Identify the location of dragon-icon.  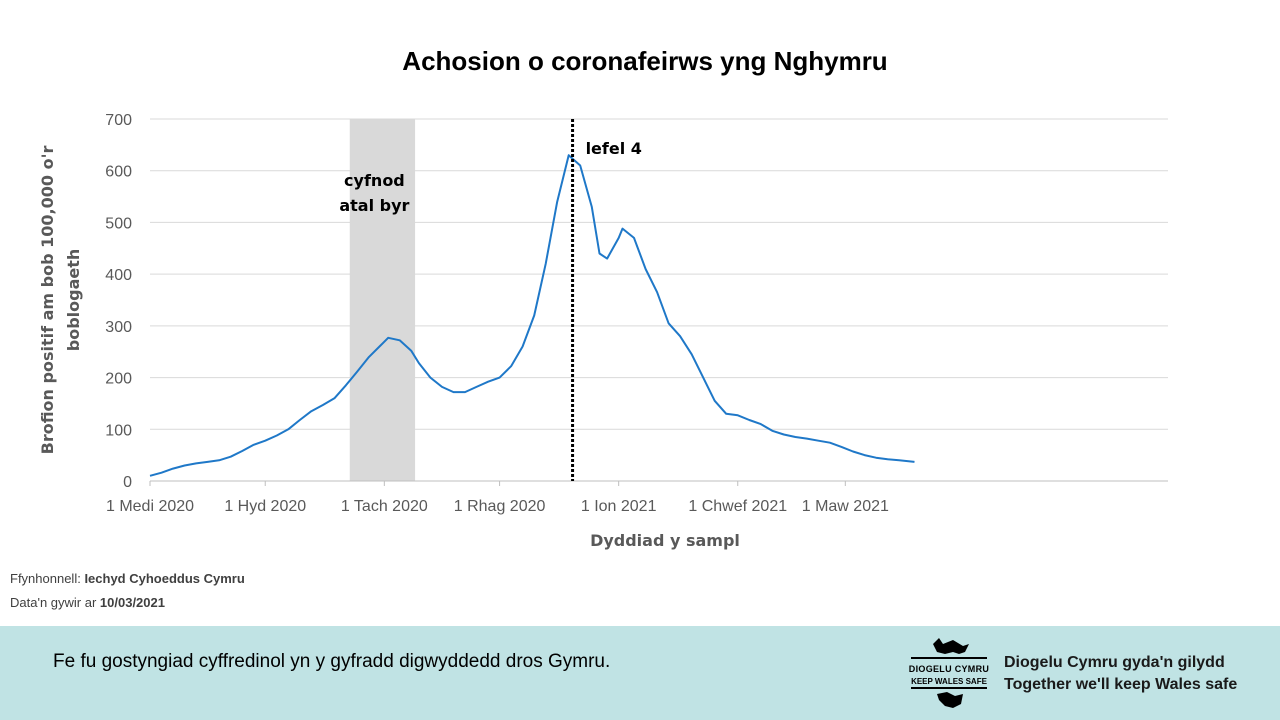
(949, 673).